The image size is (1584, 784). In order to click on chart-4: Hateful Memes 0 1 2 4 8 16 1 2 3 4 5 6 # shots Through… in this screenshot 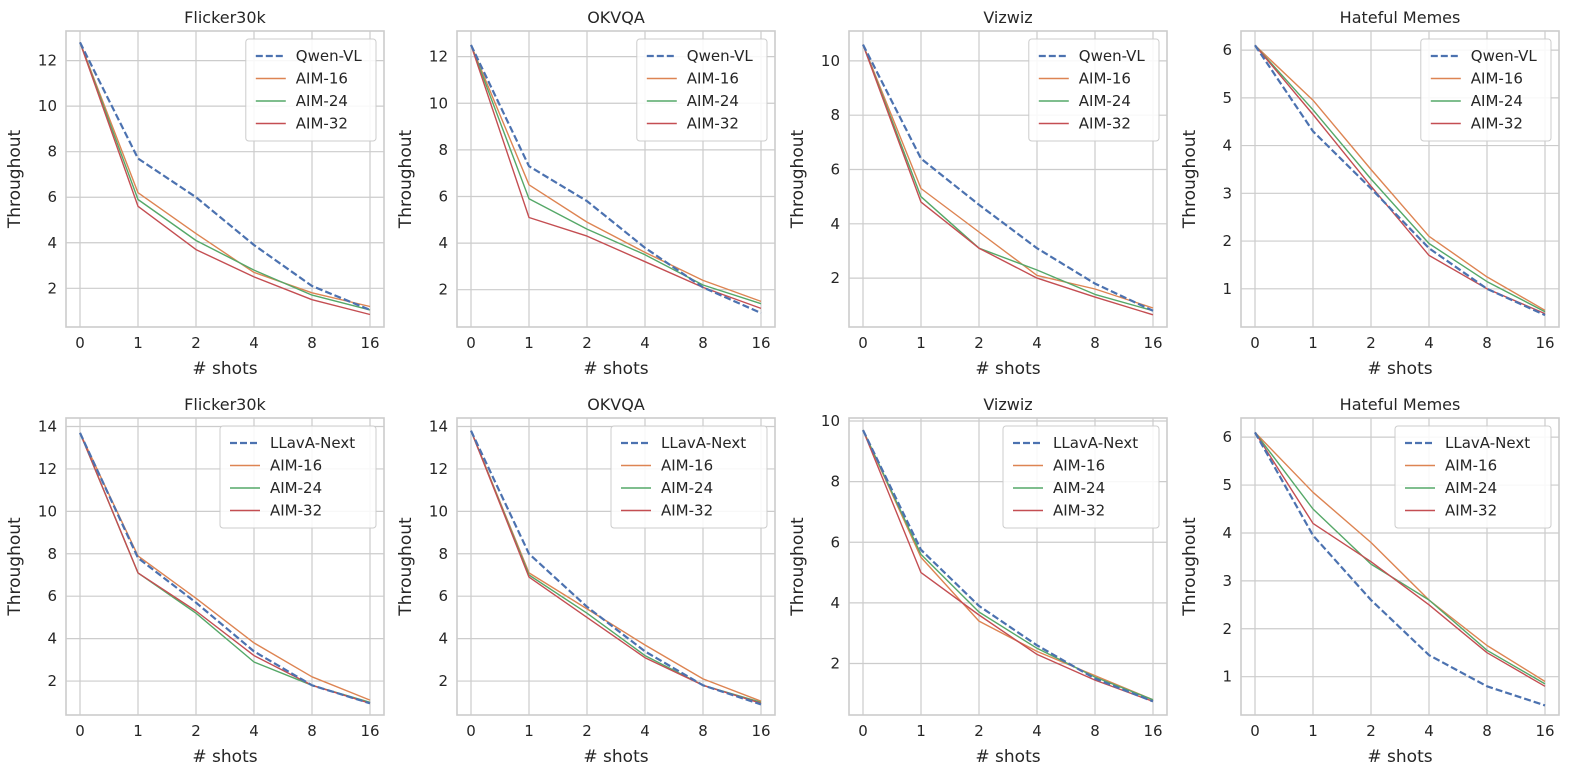, I will do `click(1370, 193)`.